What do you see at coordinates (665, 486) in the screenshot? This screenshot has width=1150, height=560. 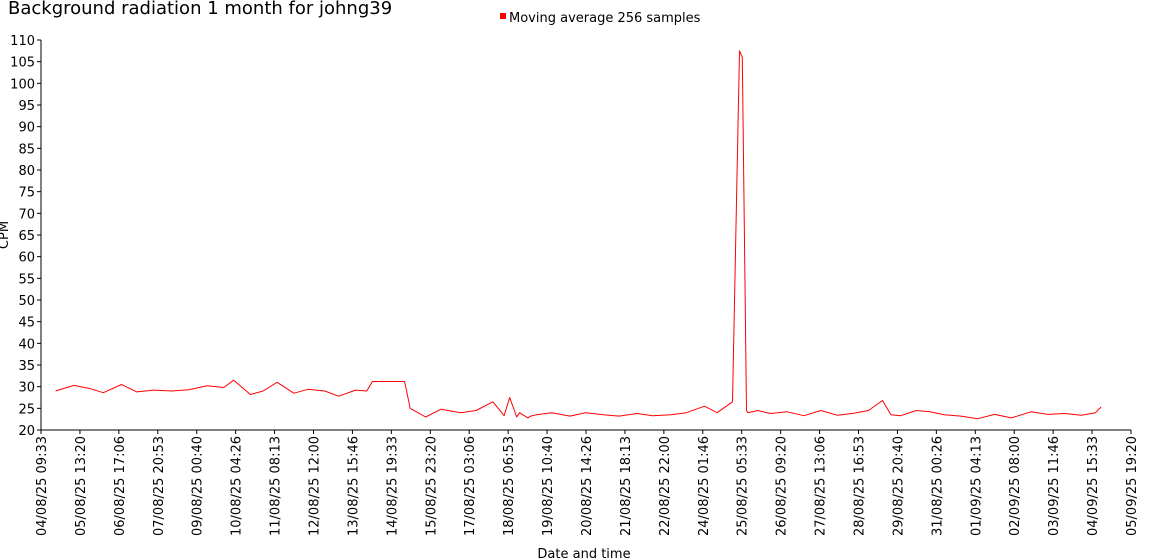 I see `x-tick-label: 22/08/25 22:00` at bounding box center [665, 486].